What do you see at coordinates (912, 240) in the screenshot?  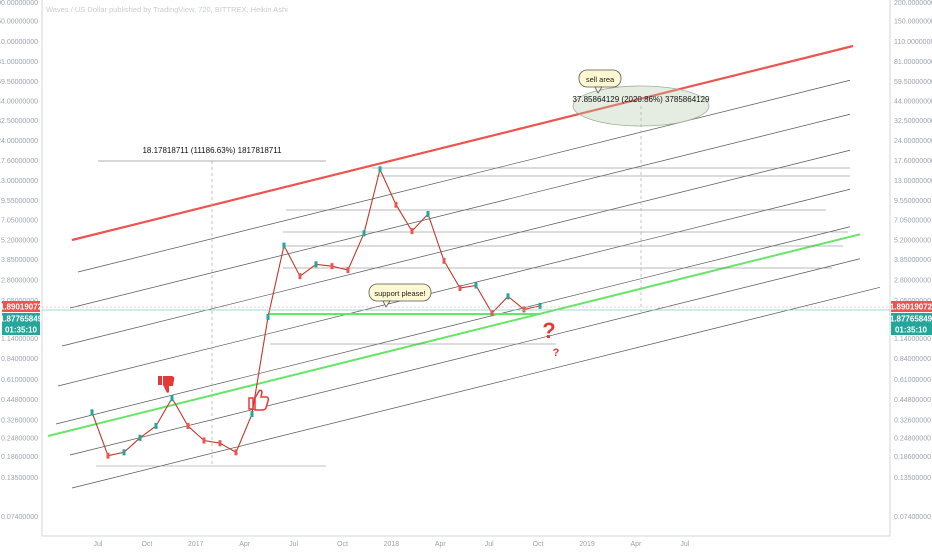 I see `right-tick-label: 5.20000000` at bounding box center [912, 240].